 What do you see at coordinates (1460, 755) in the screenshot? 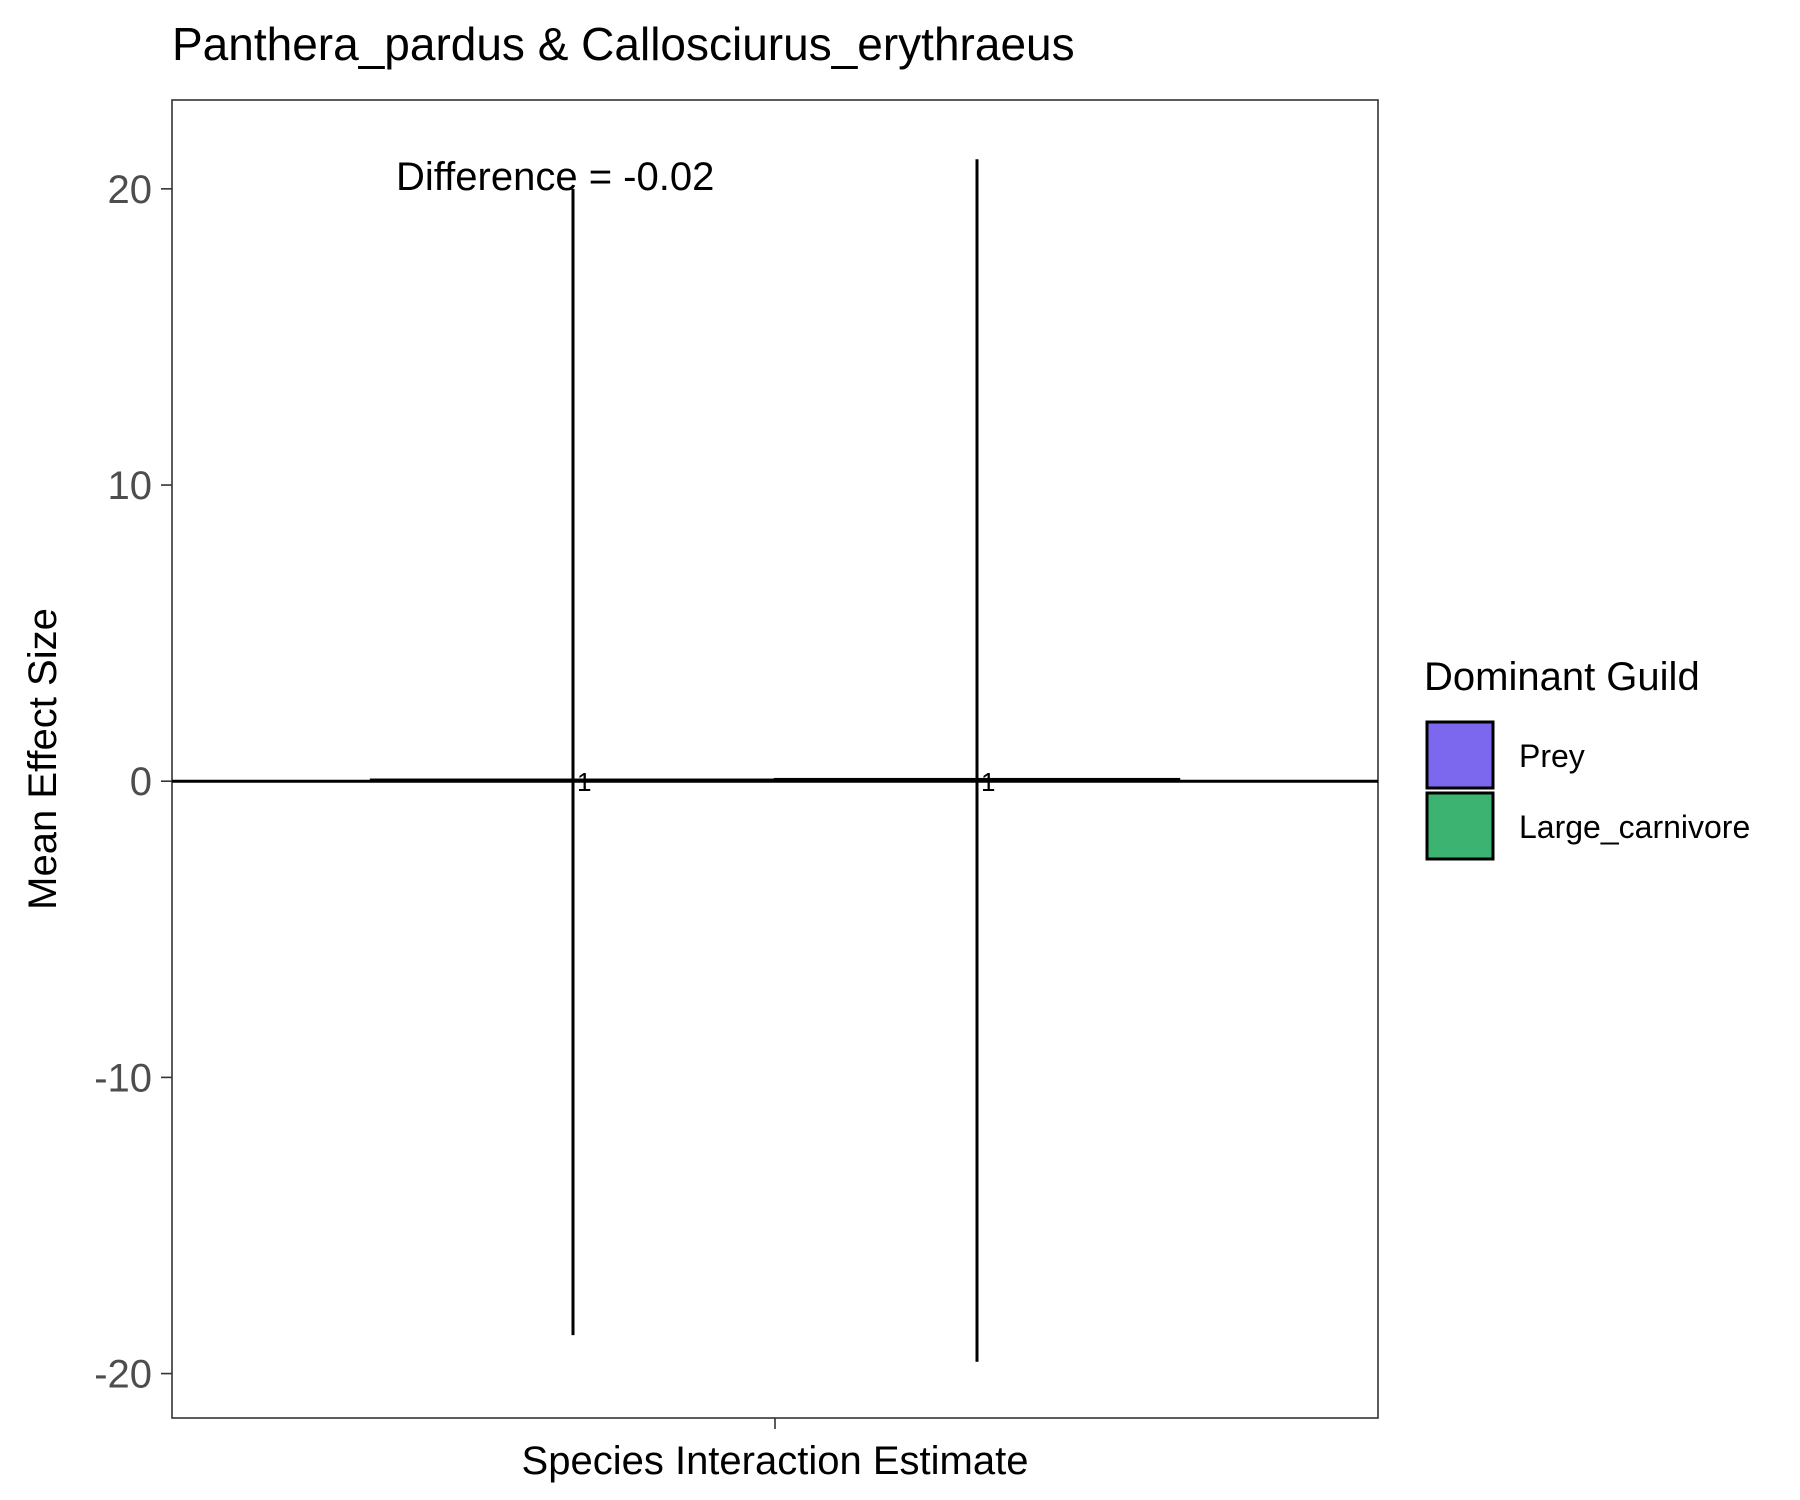
I see `legend-key-prey` at bounding box center [1460, 755].